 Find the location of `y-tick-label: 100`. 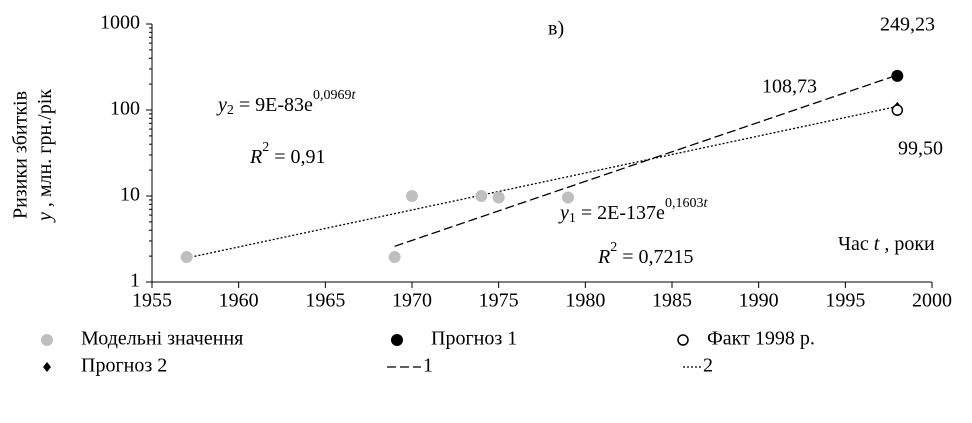

y-tick-label: 100 is located at coordinates (125, 109).